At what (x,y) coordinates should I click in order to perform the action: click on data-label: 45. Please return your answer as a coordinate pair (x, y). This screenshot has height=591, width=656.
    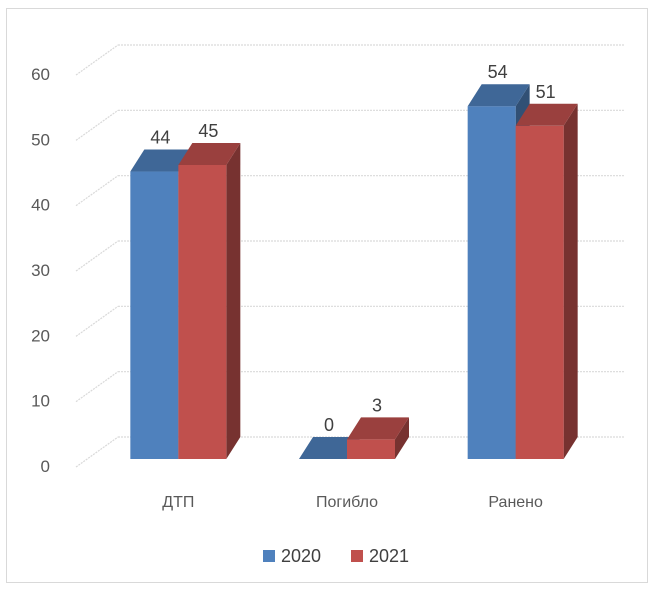
    Looking at the image, I should click on (208, 131).